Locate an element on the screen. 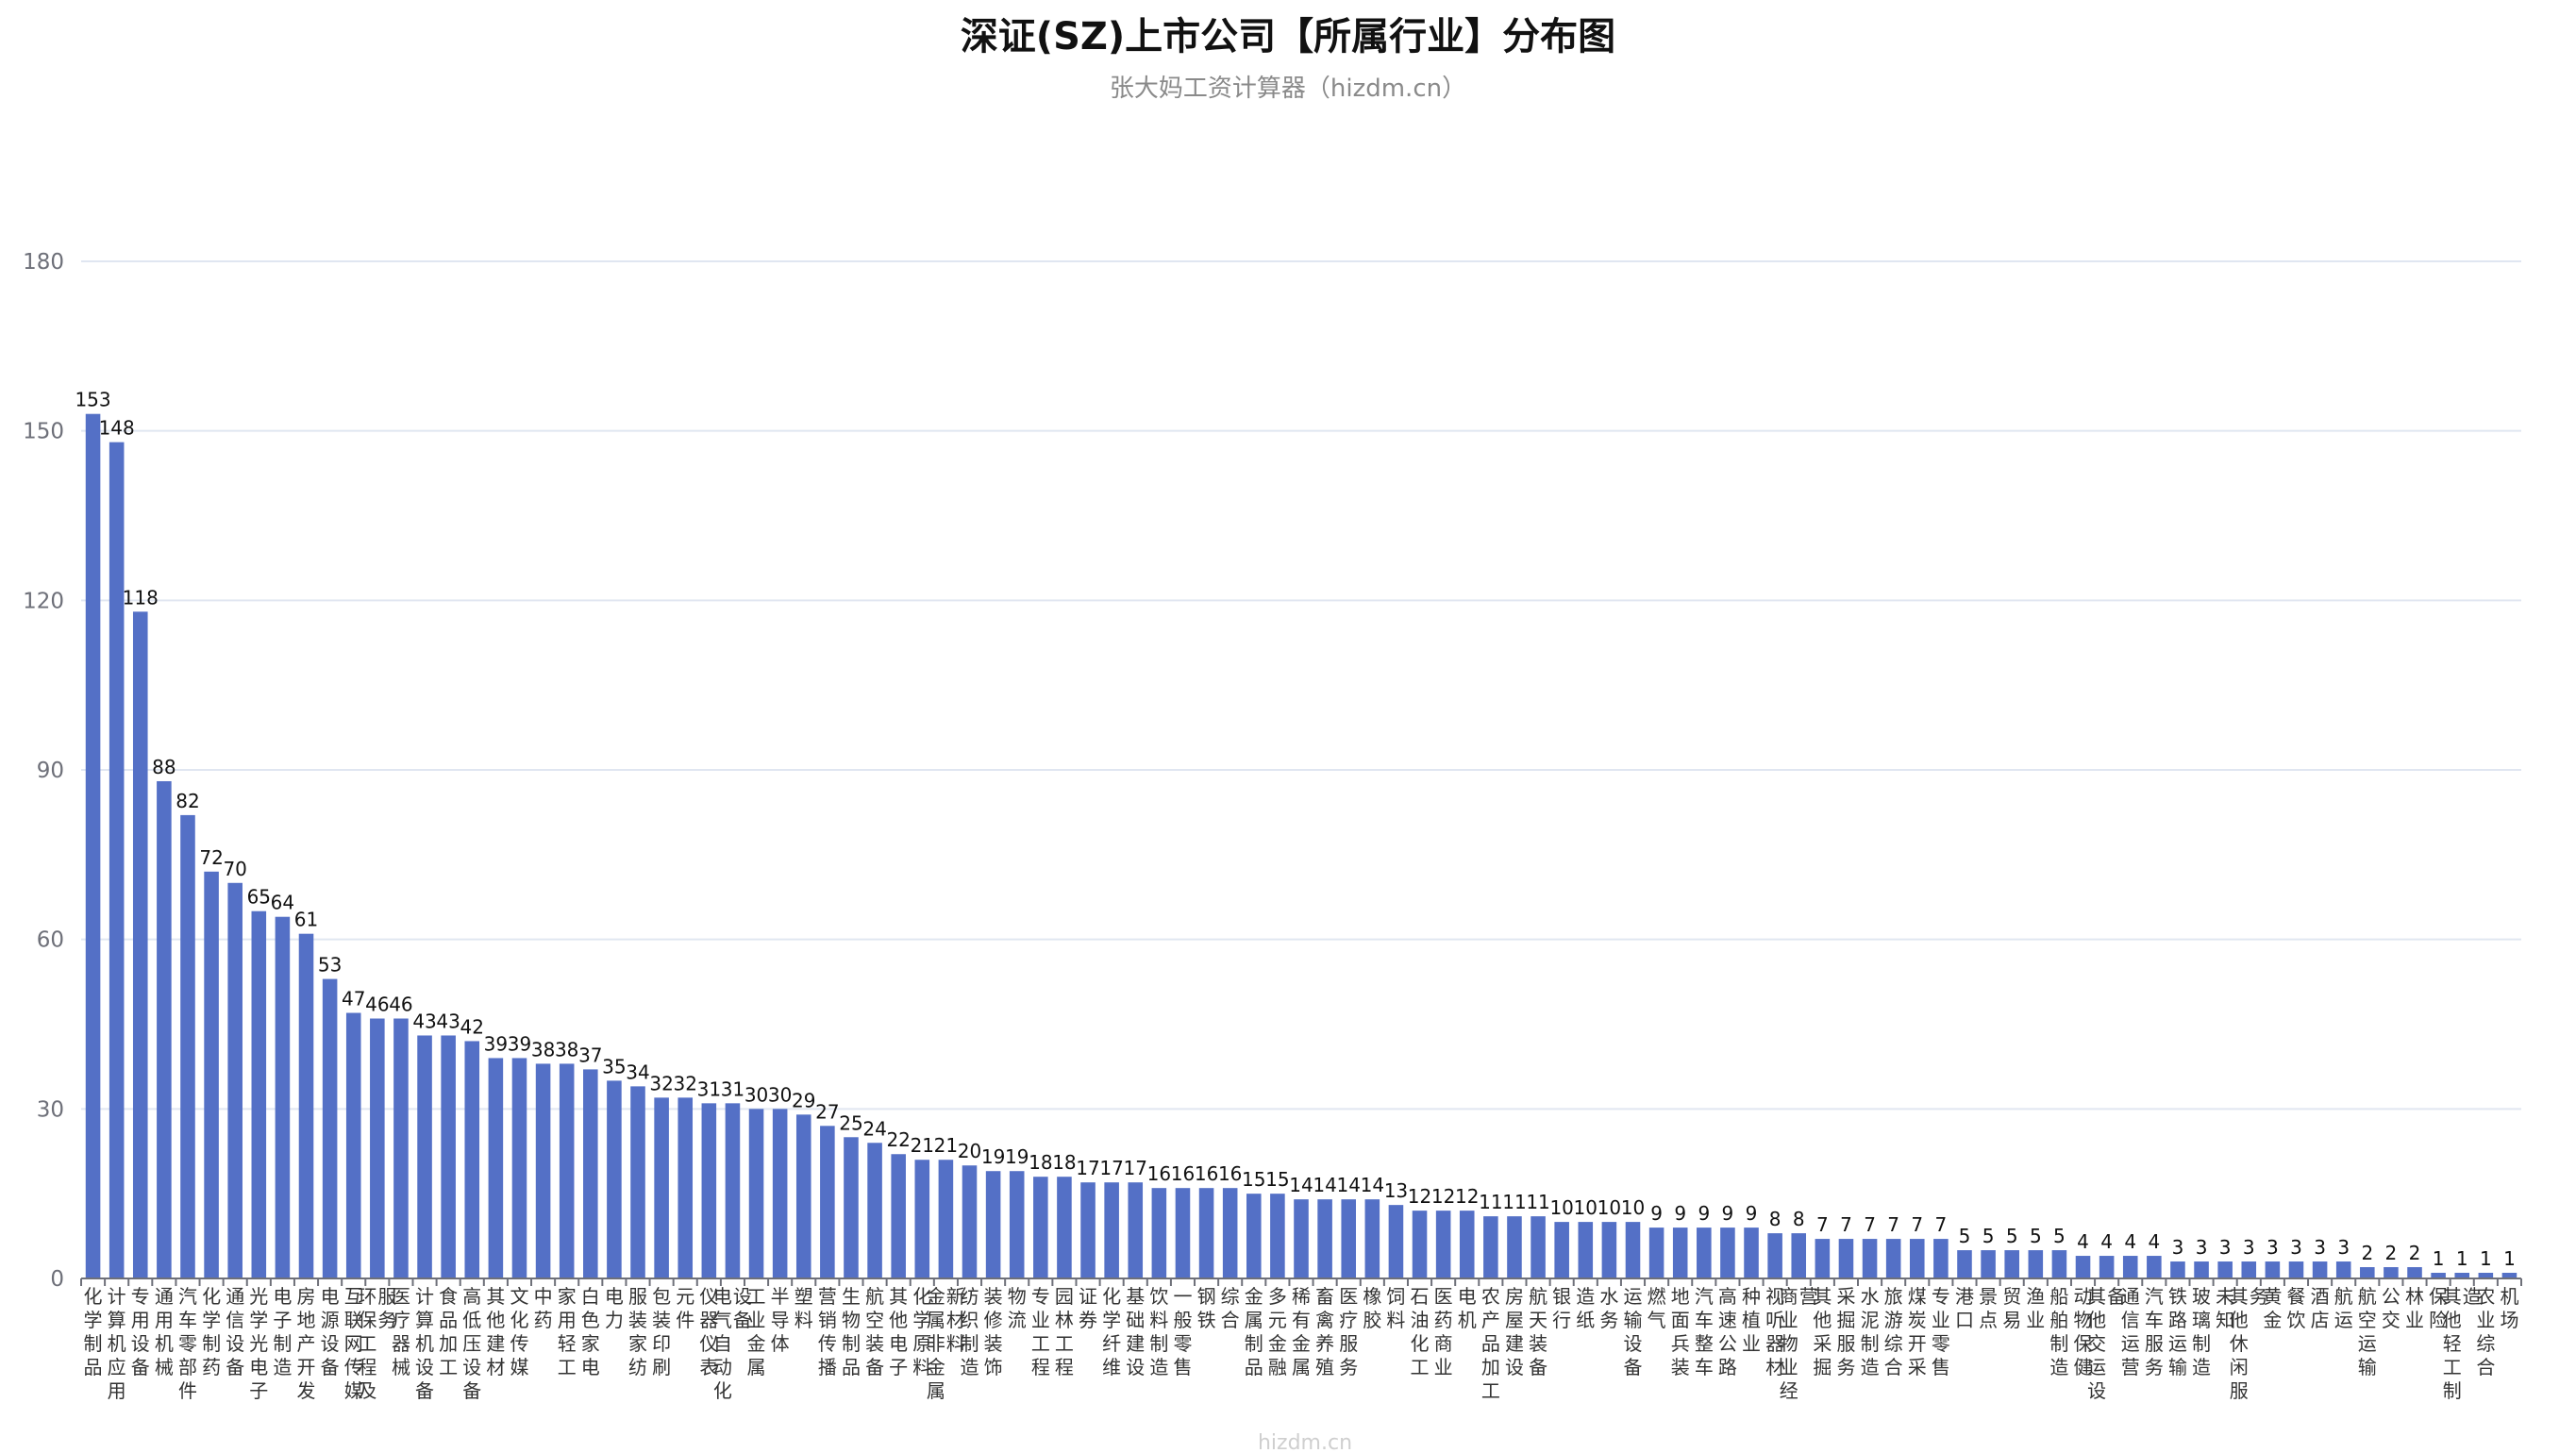 This screenshot has width=2576, height=1453. x-tick-label: 稀有金属 is located at coordinates (1301, 1331).